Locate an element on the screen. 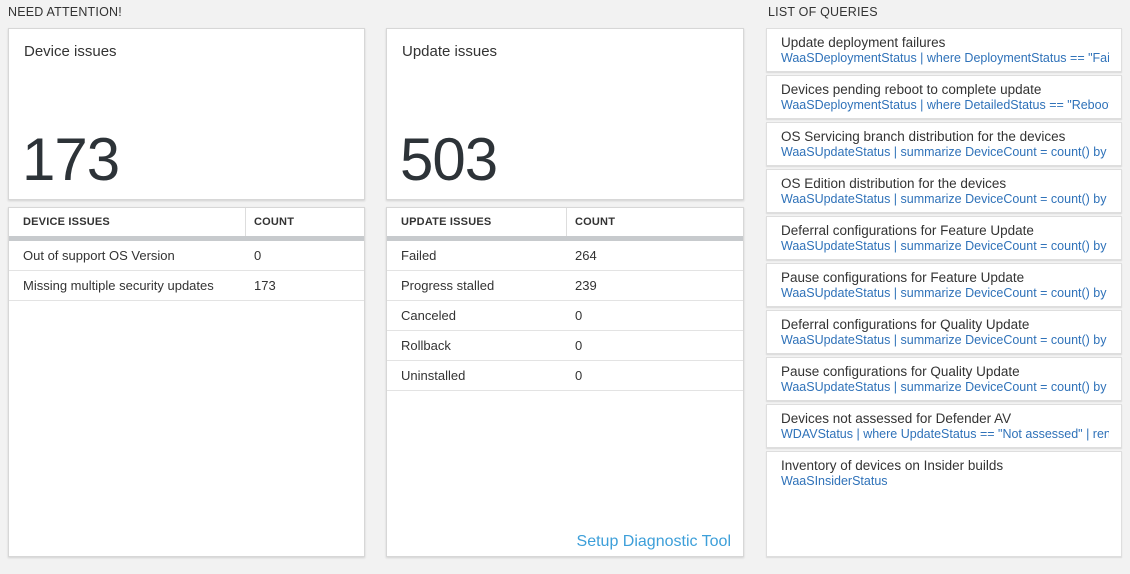  issue-label: Uninstalled is located at coordinates (433, 375).